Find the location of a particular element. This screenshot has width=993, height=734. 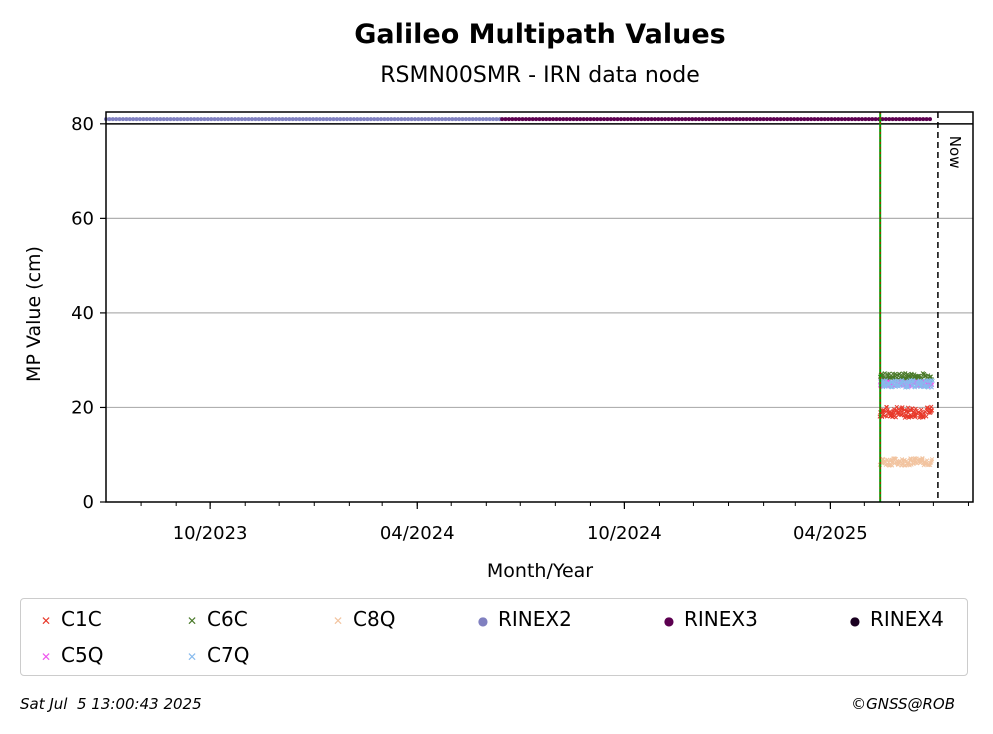

series-point-c6c is located at coordinates (931, 376).